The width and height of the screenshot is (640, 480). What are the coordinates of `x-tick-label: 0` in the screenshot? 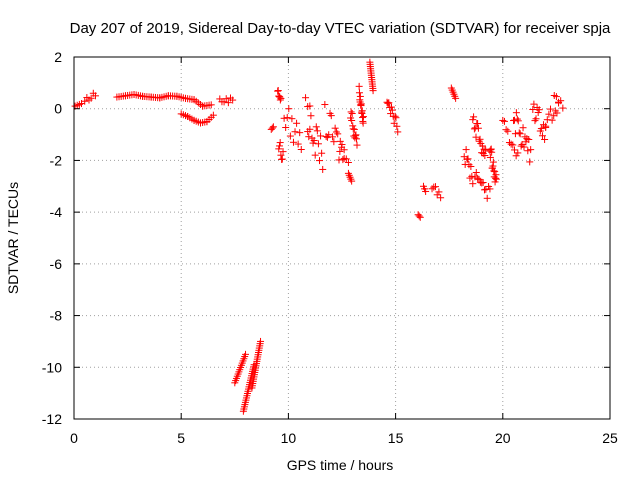 It's located at (74, 438).